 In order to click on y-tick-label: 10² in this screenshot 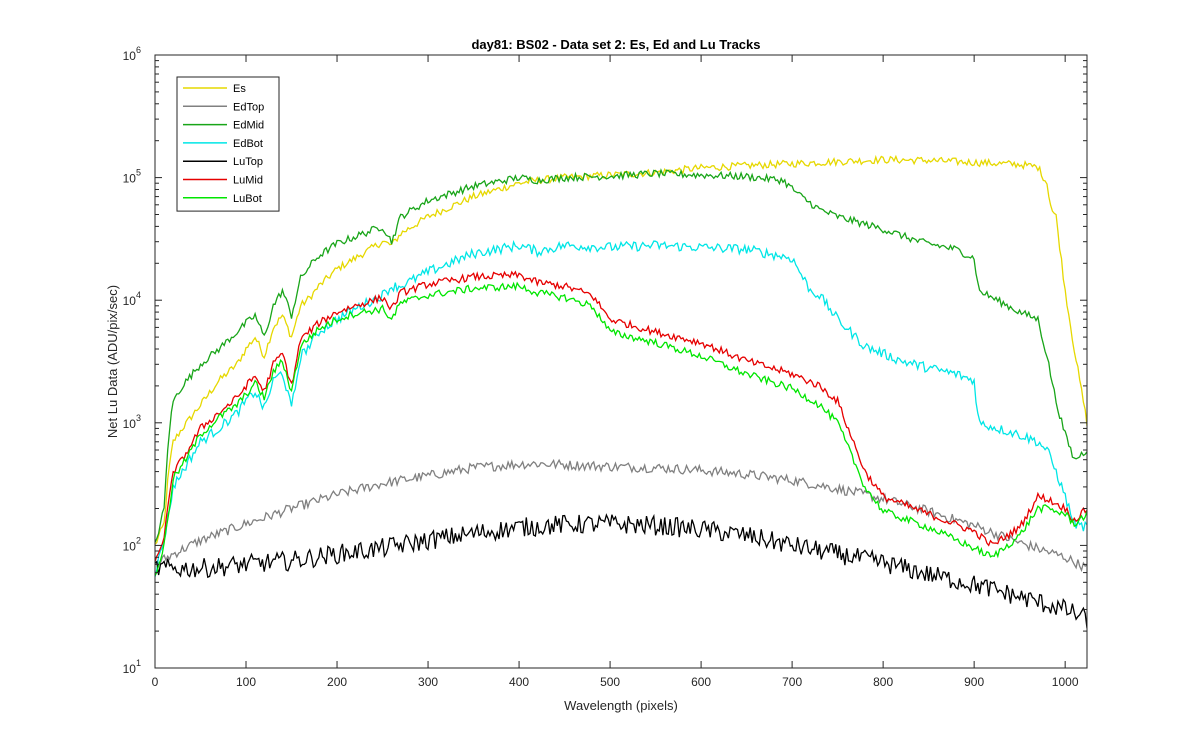, I will do `click(132, 544)`.